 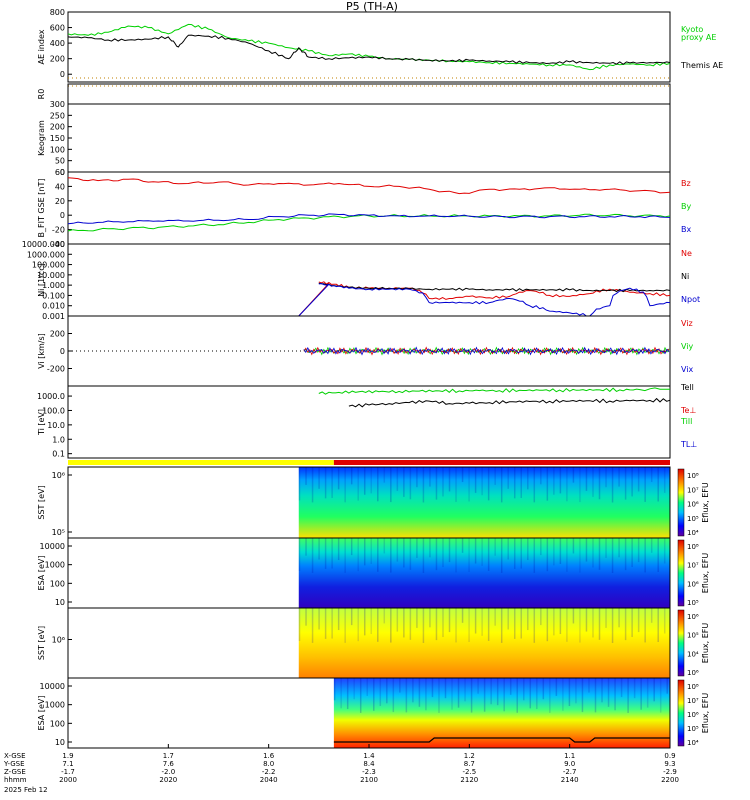 I want to click on density-panel-frame, so click(x=369, y=280).